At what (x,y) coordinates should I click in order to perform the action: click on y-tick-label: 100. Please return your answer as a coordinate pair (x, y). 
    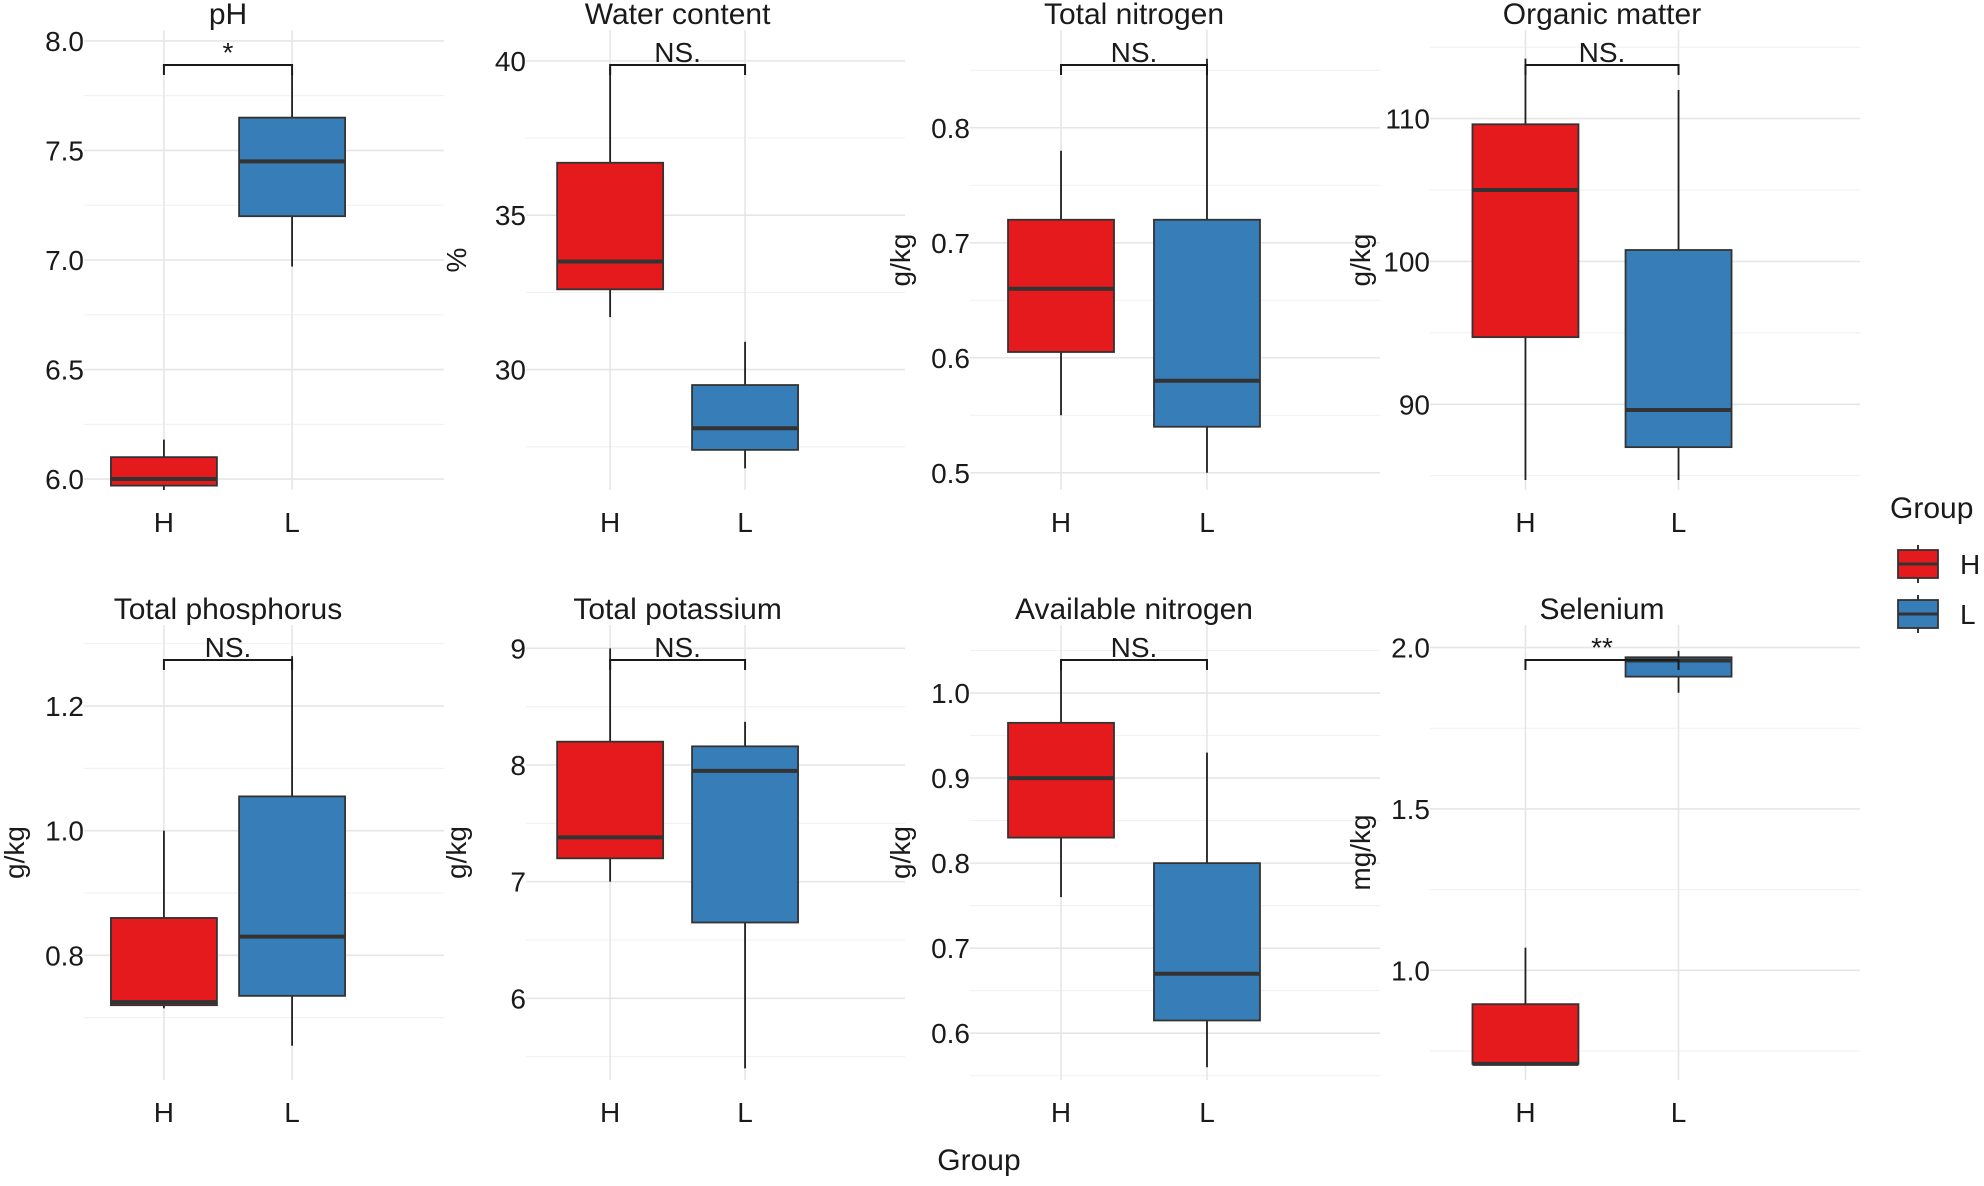
    Looking at the image, I should click on (1406, 261).